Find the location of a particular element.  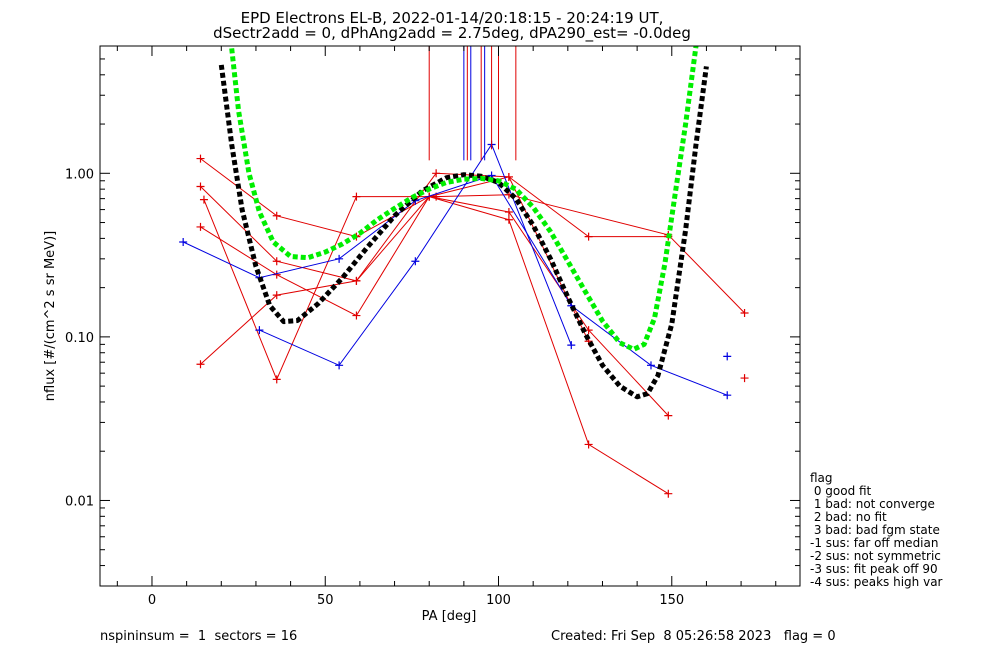

x-tick-label: 150 is located at coordinates (671, 600).